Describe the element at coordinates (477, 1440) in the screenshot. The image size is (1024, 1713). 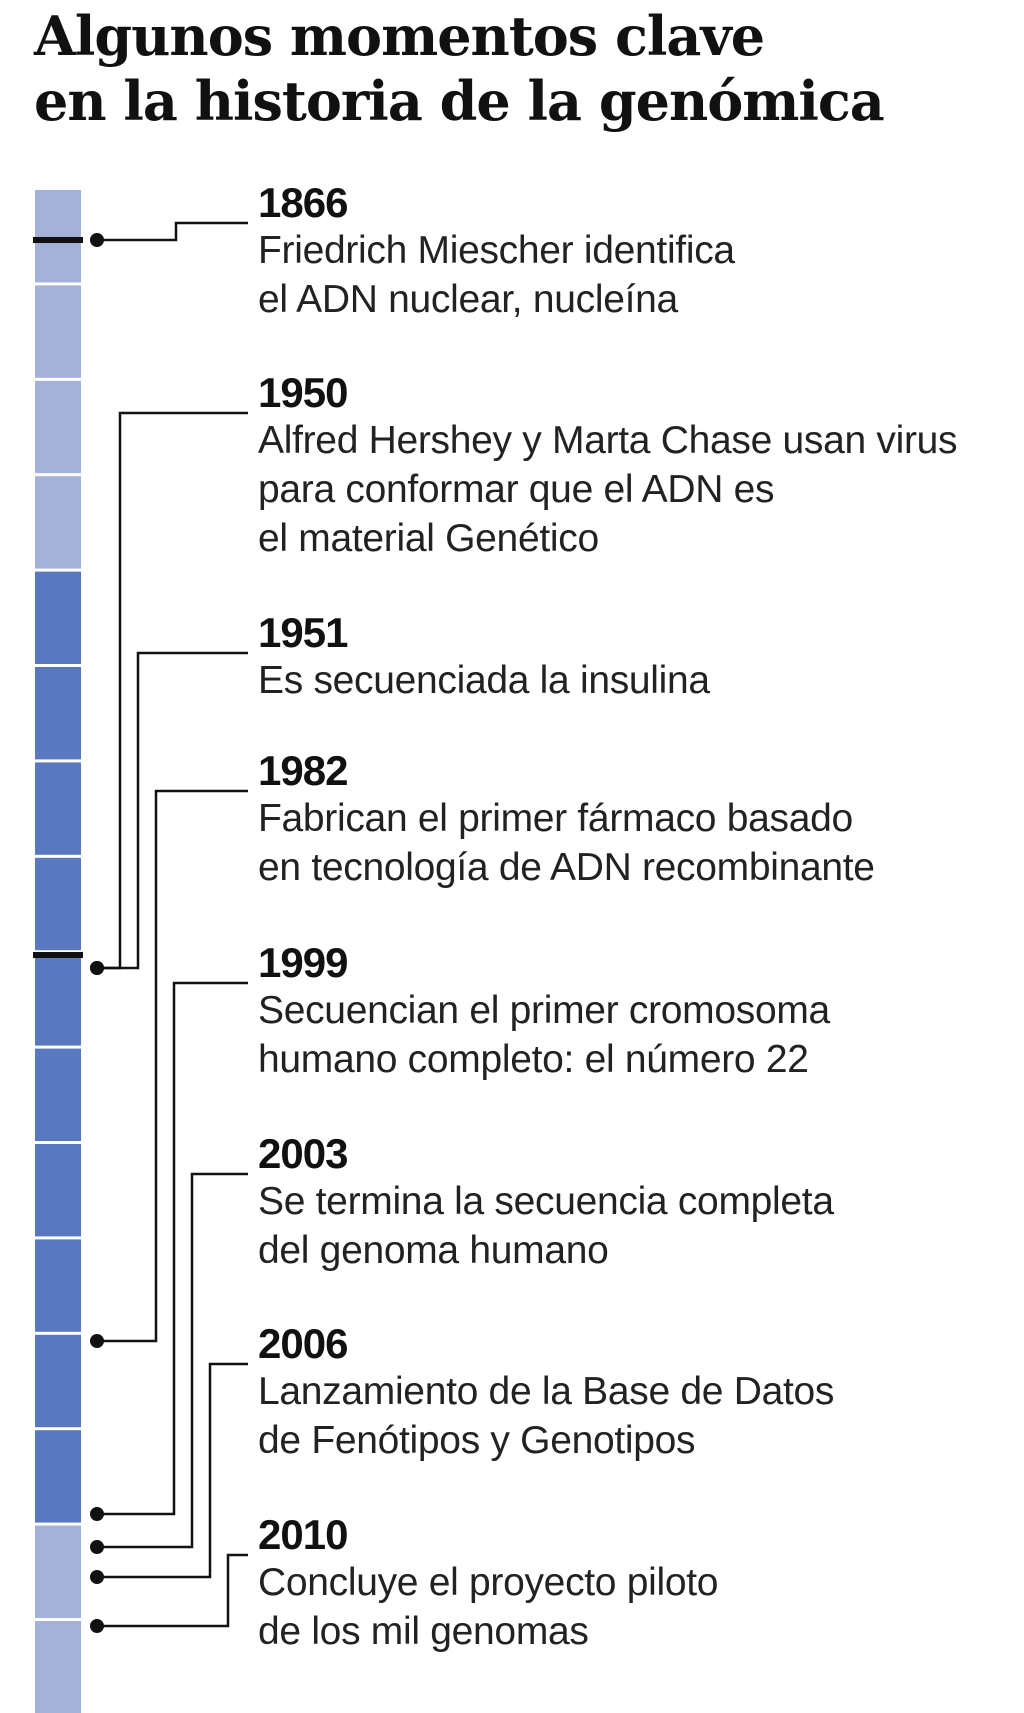
I see `event-description-line: de Fenótipos y Genotipos` at that location.